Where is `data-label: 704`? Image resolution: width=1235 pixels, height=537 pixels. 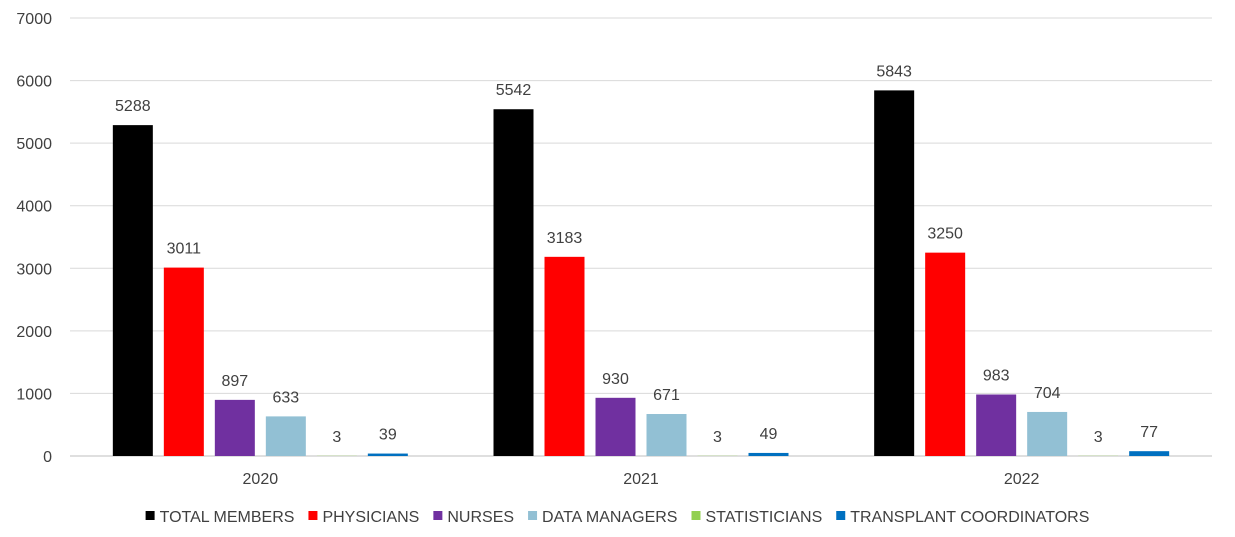
data-label: 704 is located at coordinates (1047, 393).